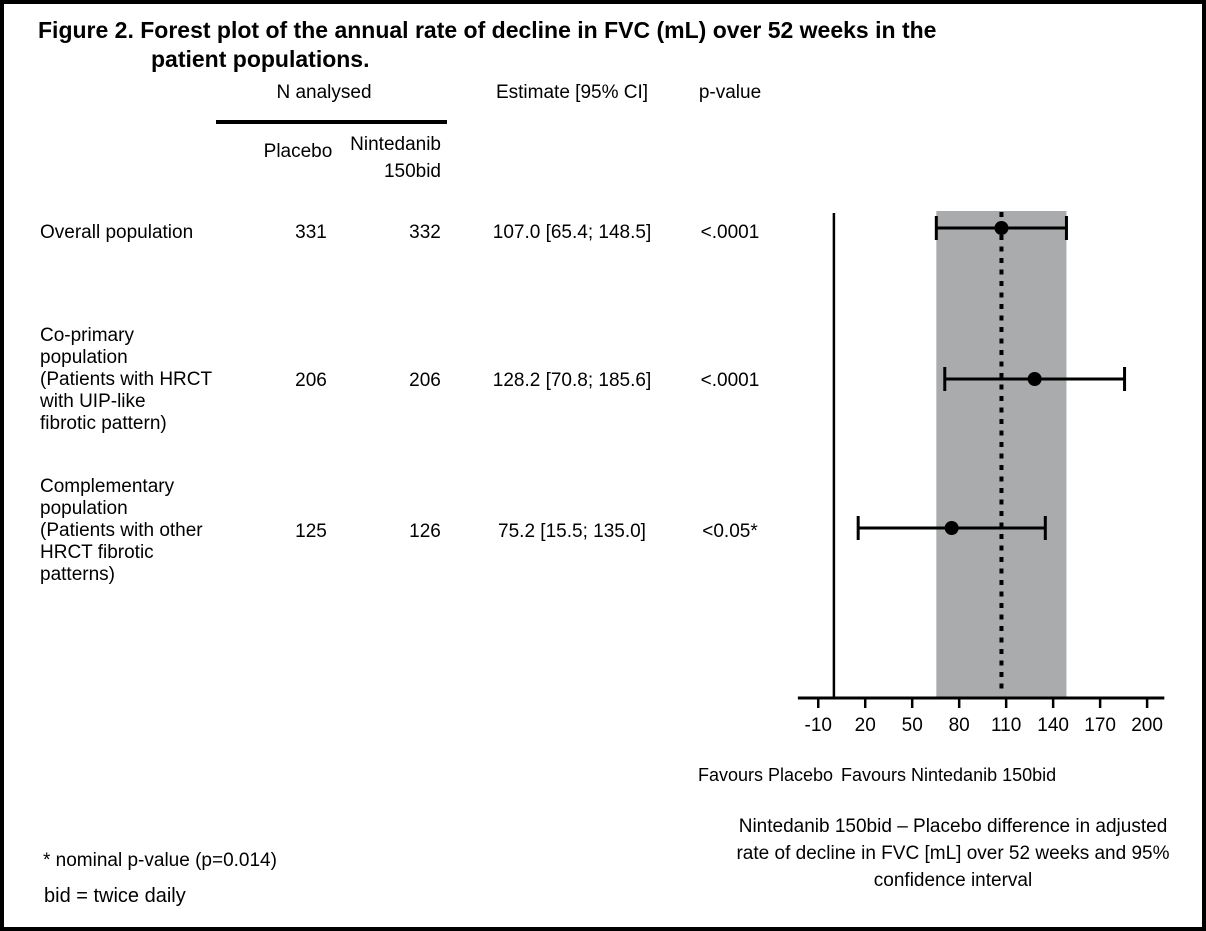 This screenshot has width=1206, height=931. What do you see at coordinates (331, 122) in the screenshot?
I see `header-rule` at bounding box center [331, 122].